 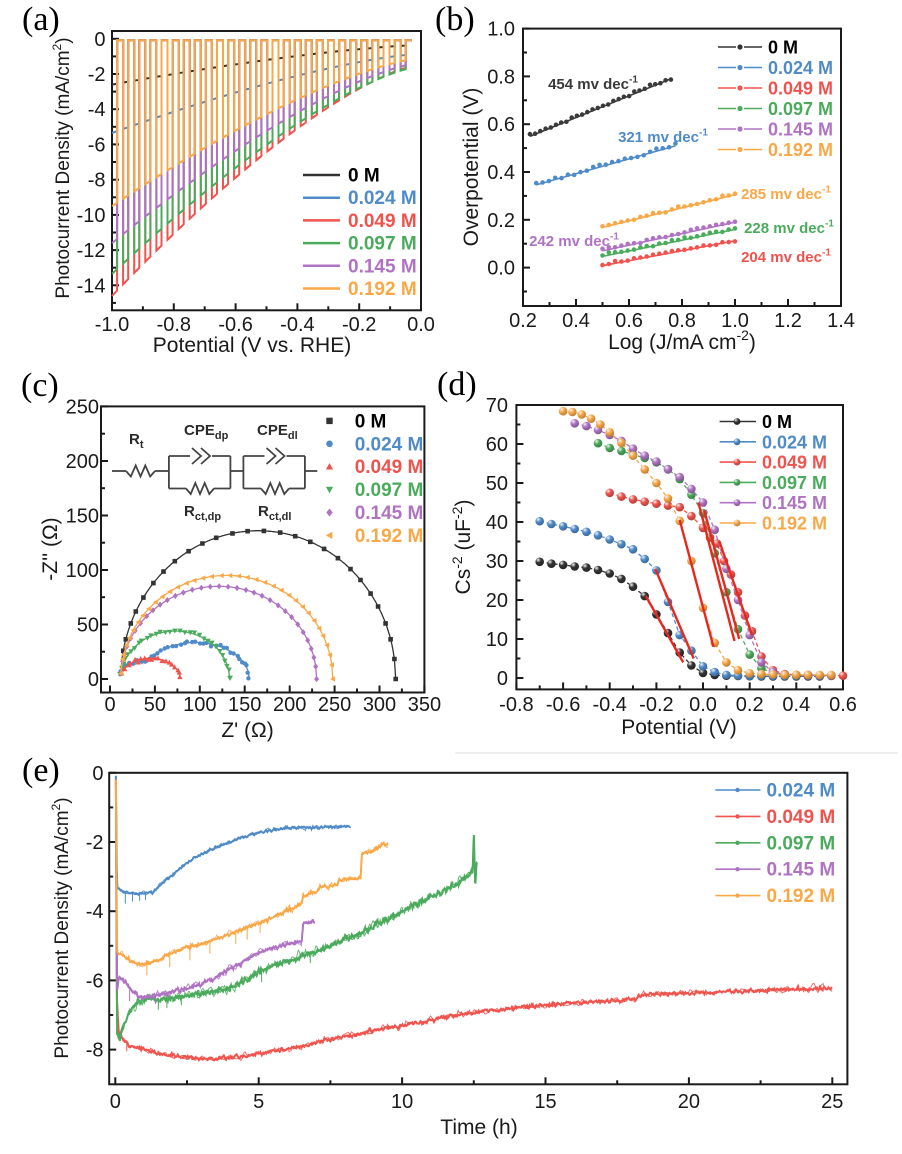 I want to click on svg-text: -14, so click(x=91, y=286).